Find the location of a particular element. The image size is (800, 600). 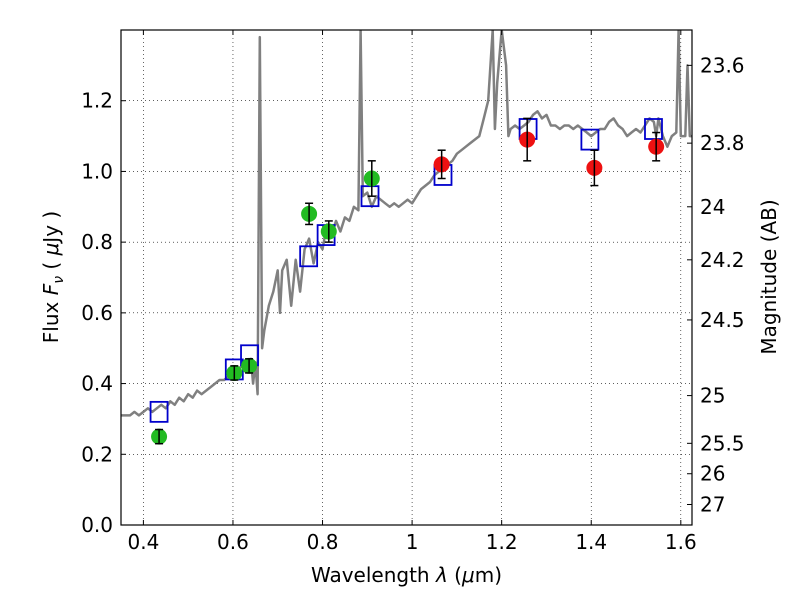

right-tick-label: 26 is located at coordinates (712, 474).